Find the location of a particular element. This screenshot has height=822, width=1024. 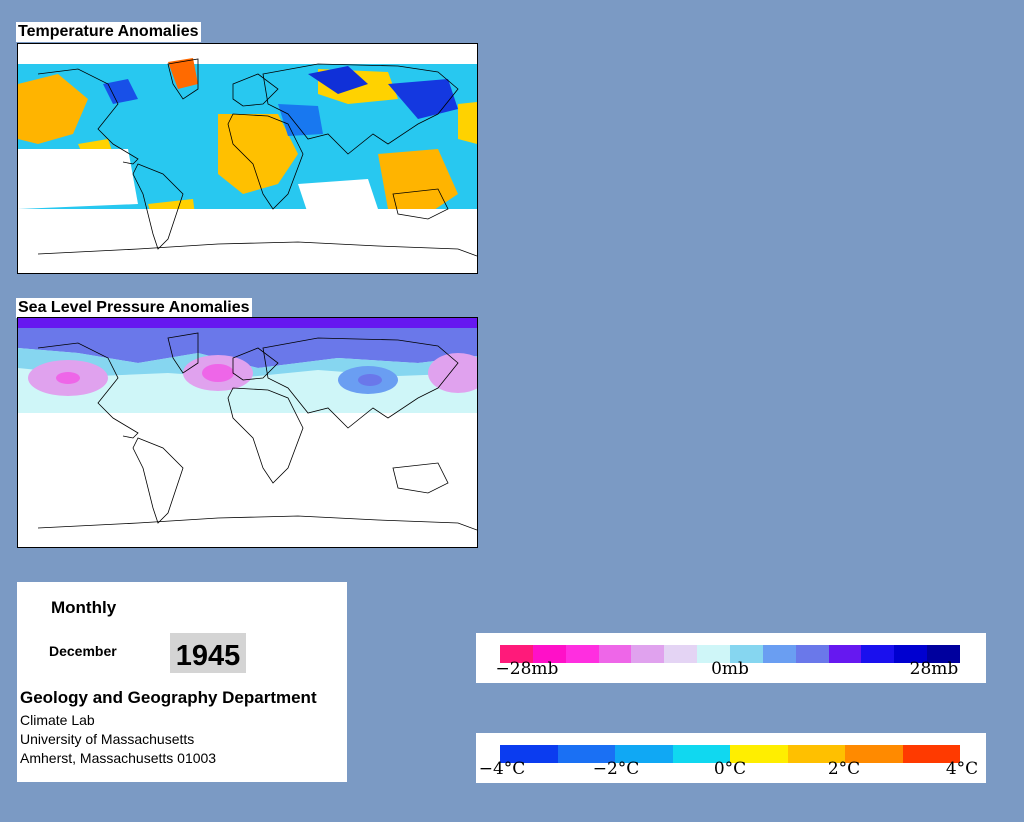

temperature-panel-title: Temperature Anomalies is located at coordinates (108, 32).